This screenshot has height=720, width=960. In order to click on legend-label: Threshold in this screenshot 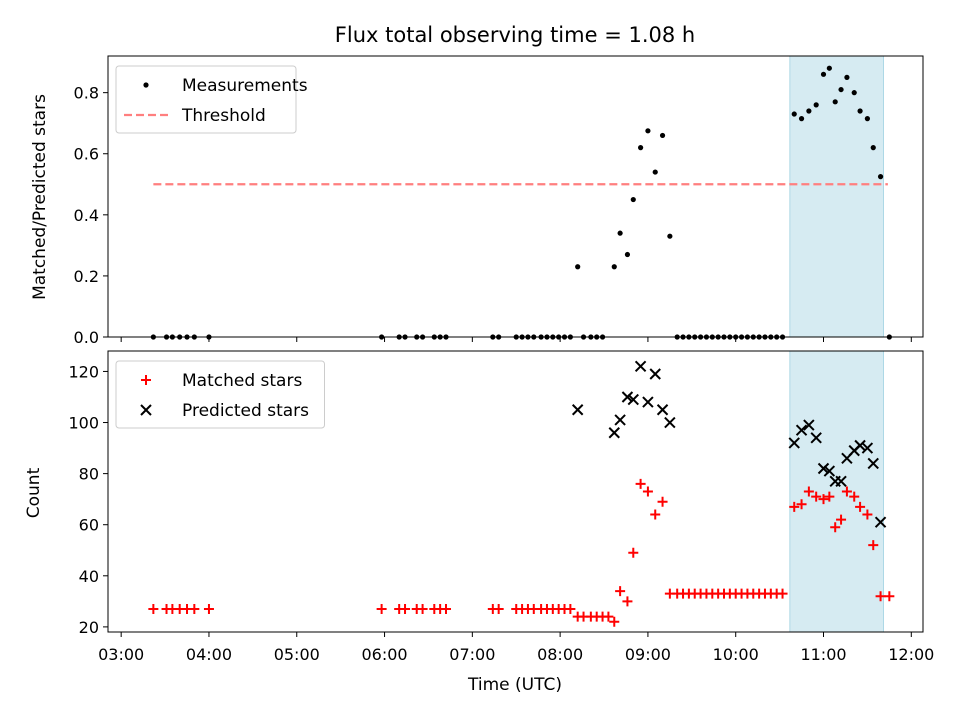, I will do `click(223, 116)`.